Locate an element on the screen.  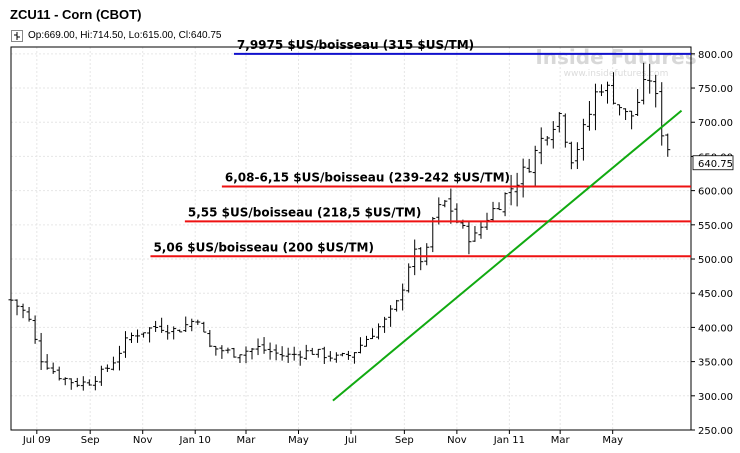
y-tick-label: 500.00 is located at coordinates (715, 260).